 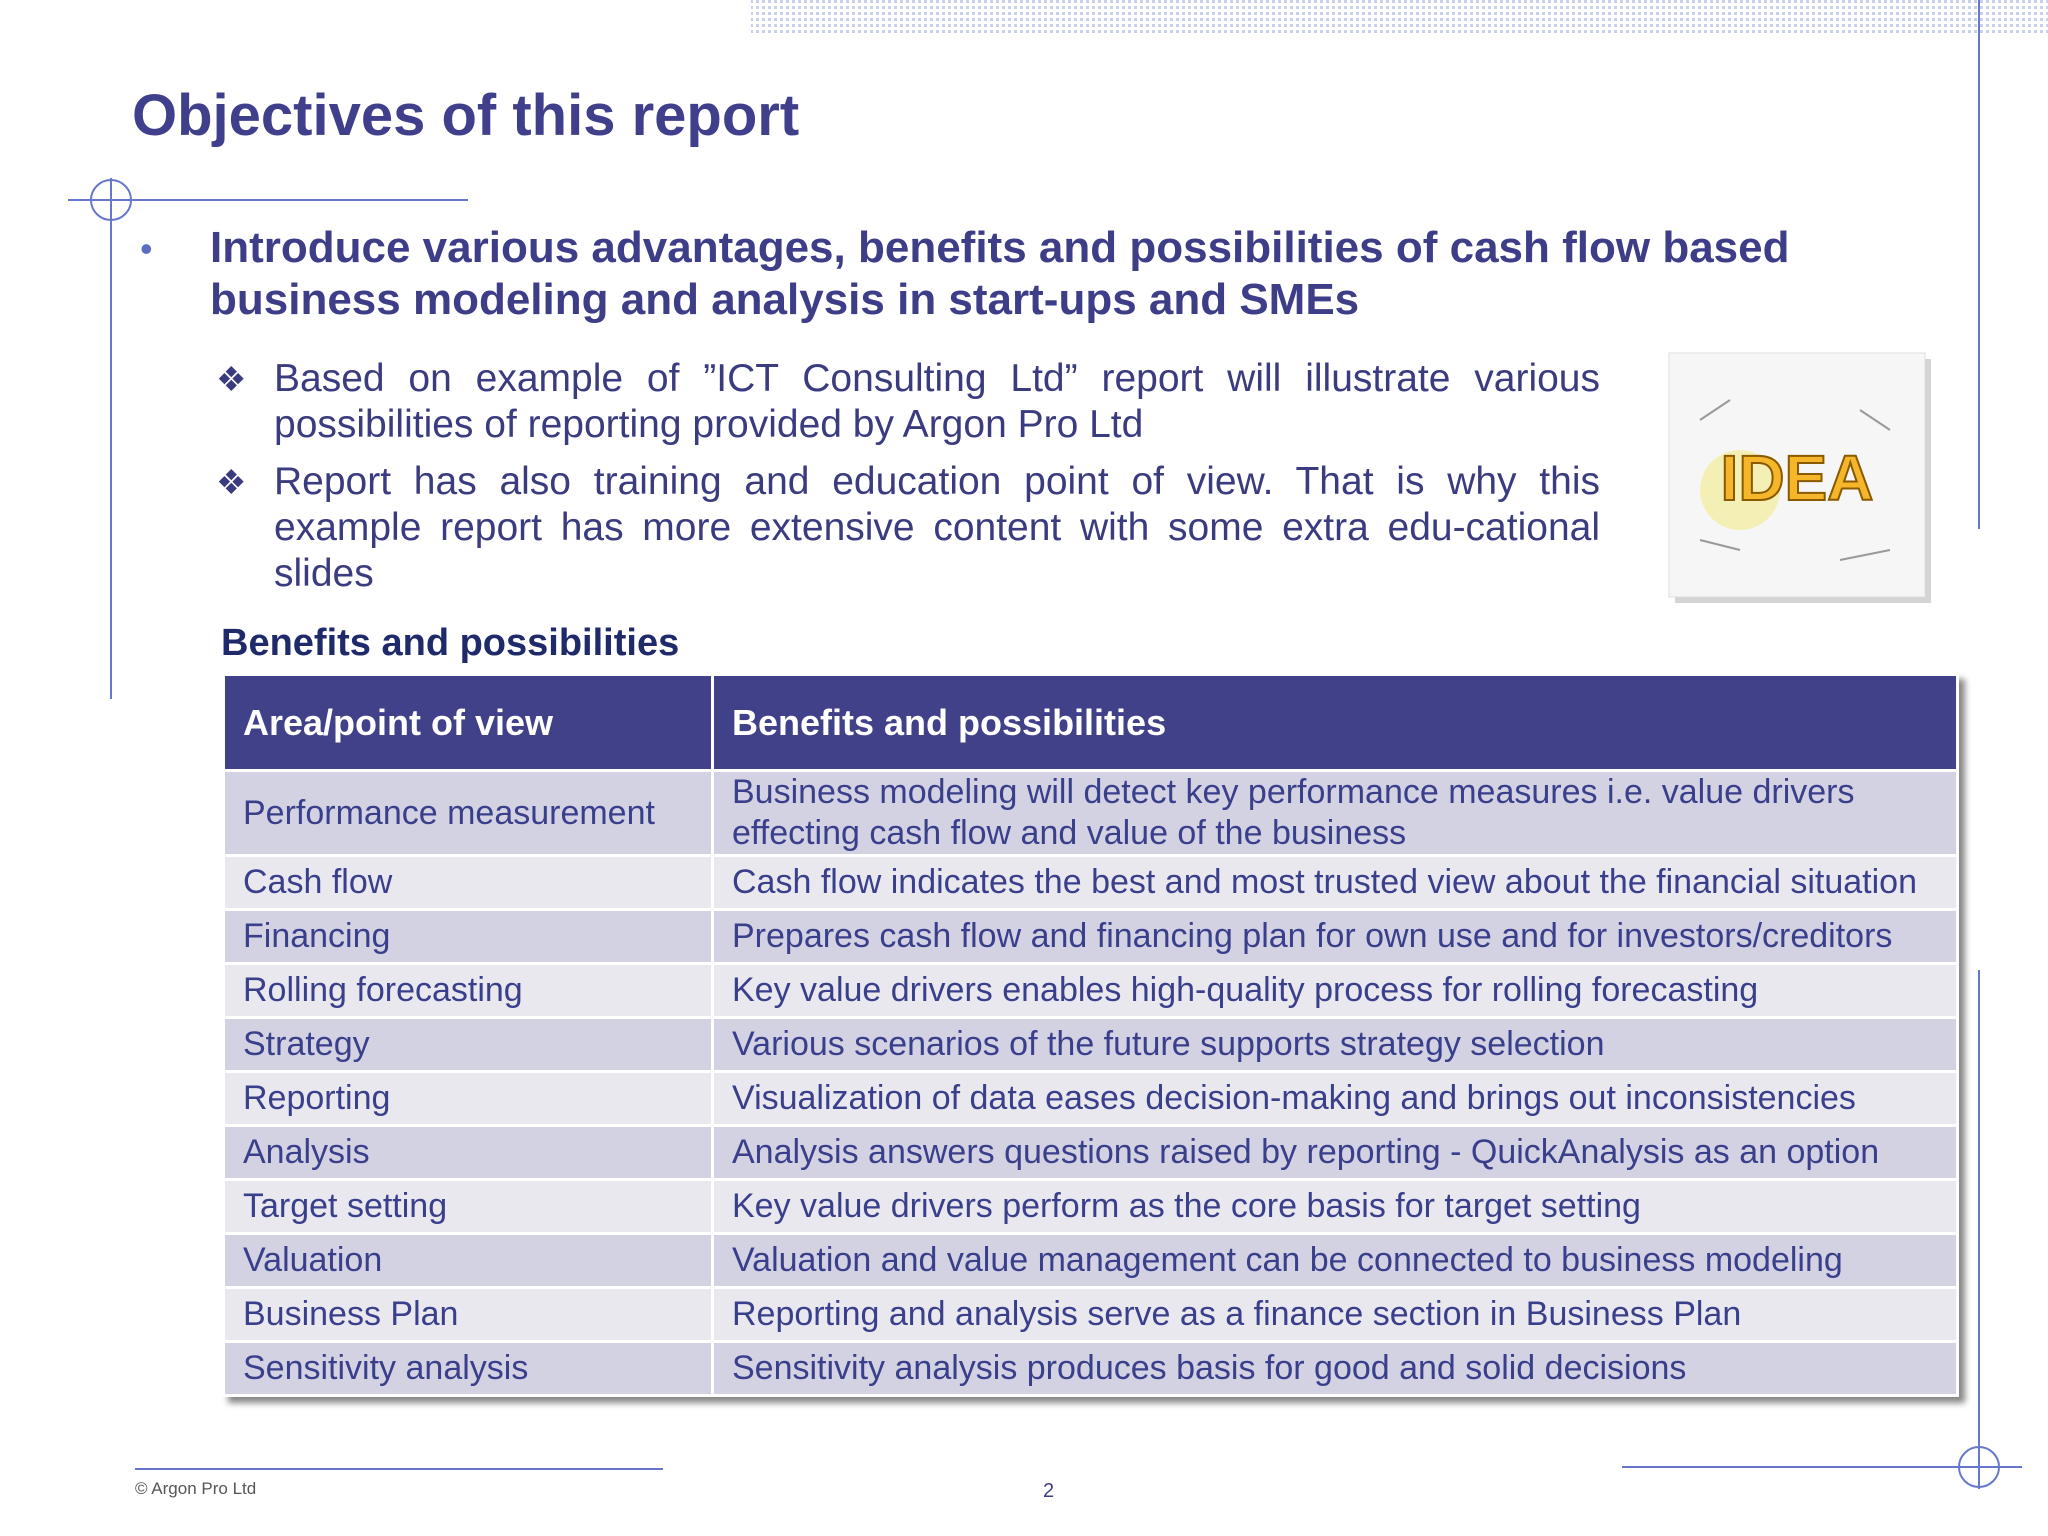 I want to click on header-cell: Benefits and possibilities, so click(x=1335, y=722).